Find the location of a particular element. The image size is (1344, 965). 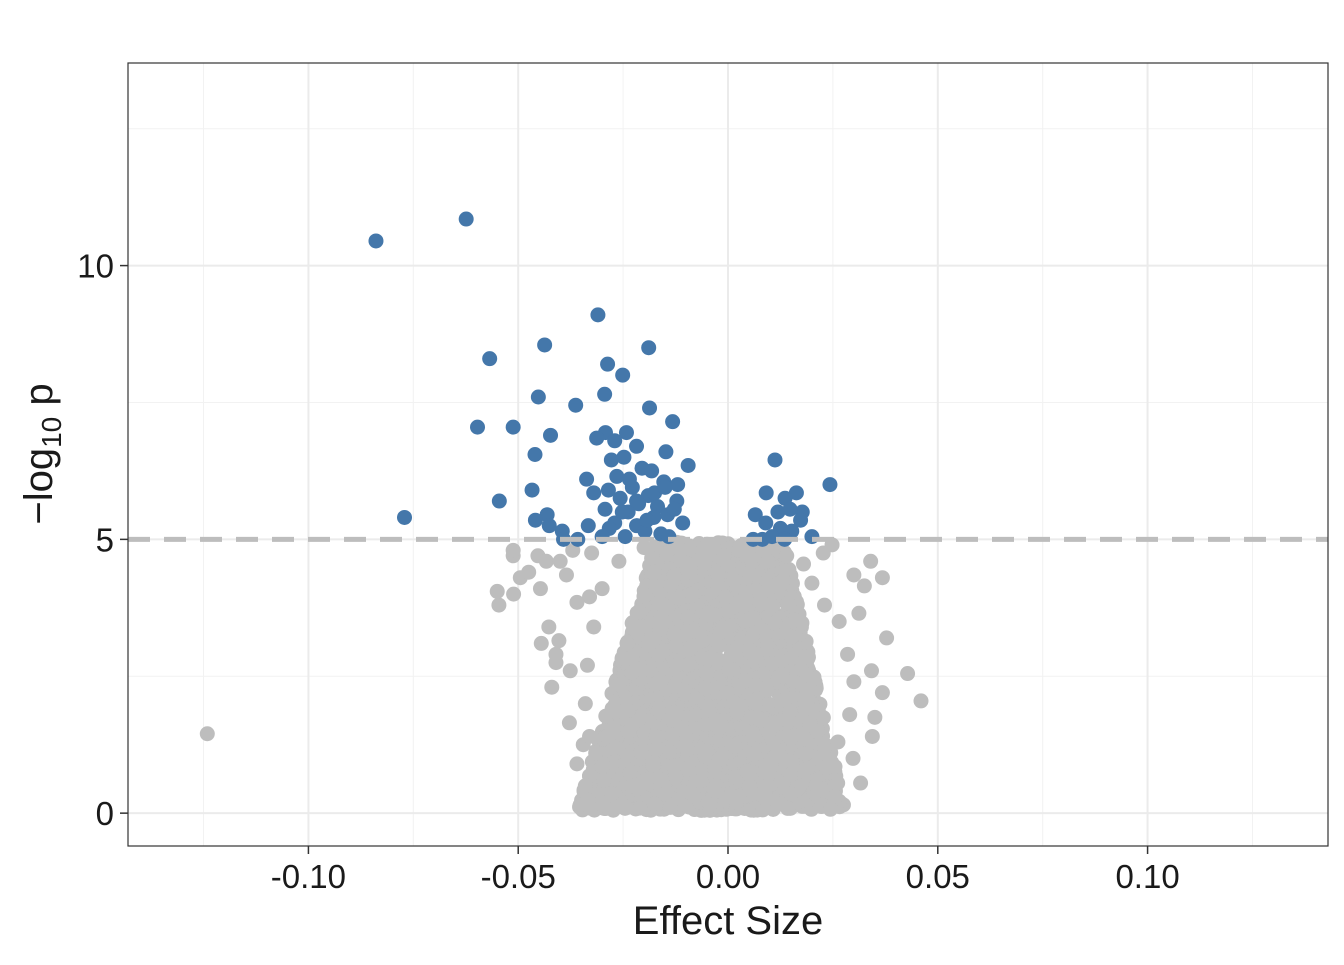

y-tick-label: 10 is located at coordinates (95, 266).